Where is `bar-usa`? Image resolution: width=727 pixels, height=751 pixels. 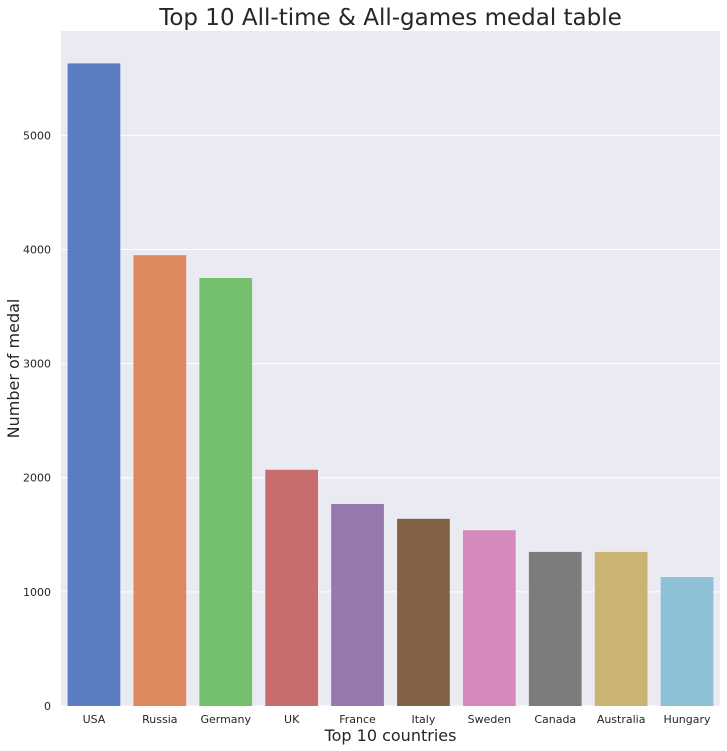
bar-usa is located at coordinates (94, 384).